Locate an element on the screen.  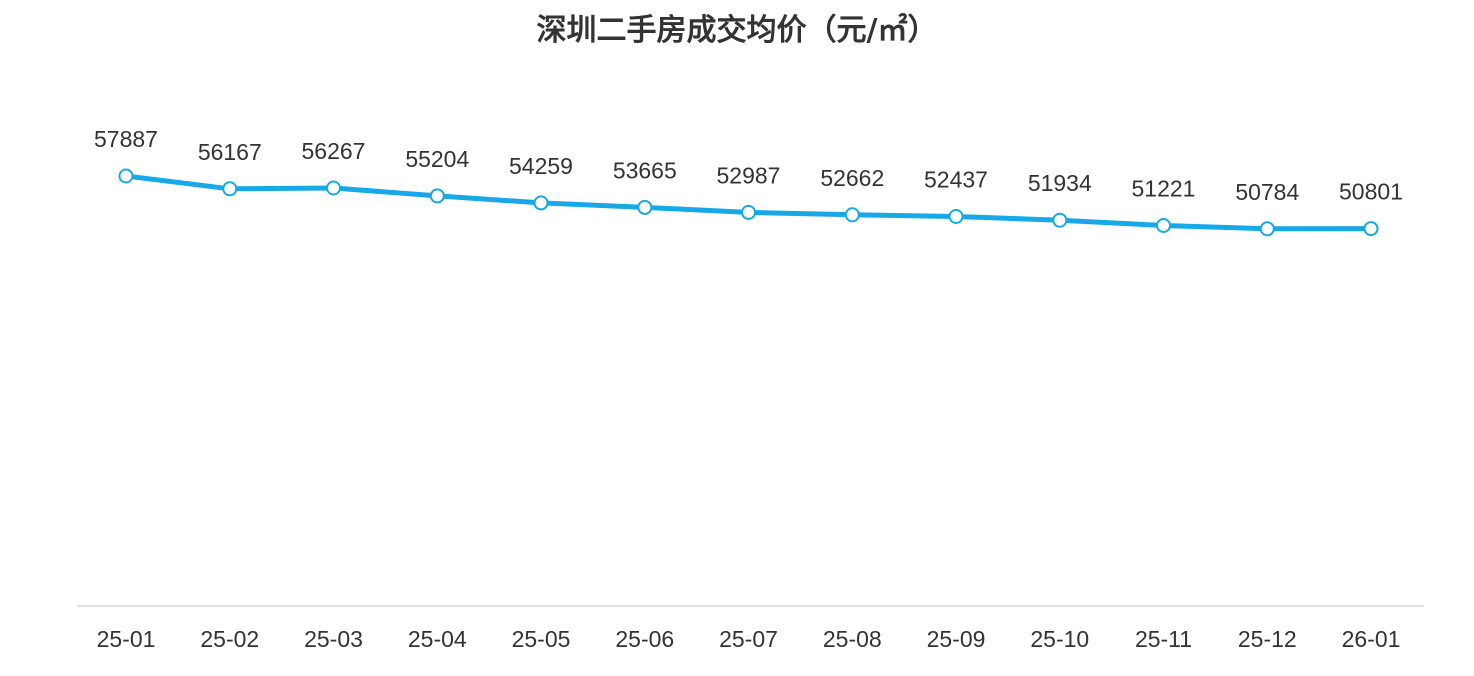
x-tick-label: 25-01 is located at coordinates (126, 639).